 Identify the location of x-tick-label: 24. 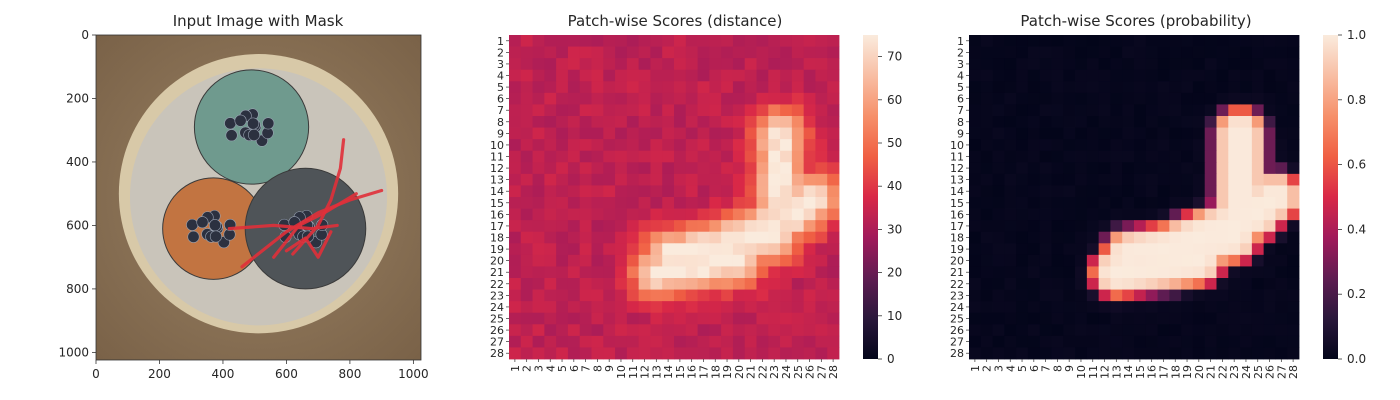
(1246, 372).